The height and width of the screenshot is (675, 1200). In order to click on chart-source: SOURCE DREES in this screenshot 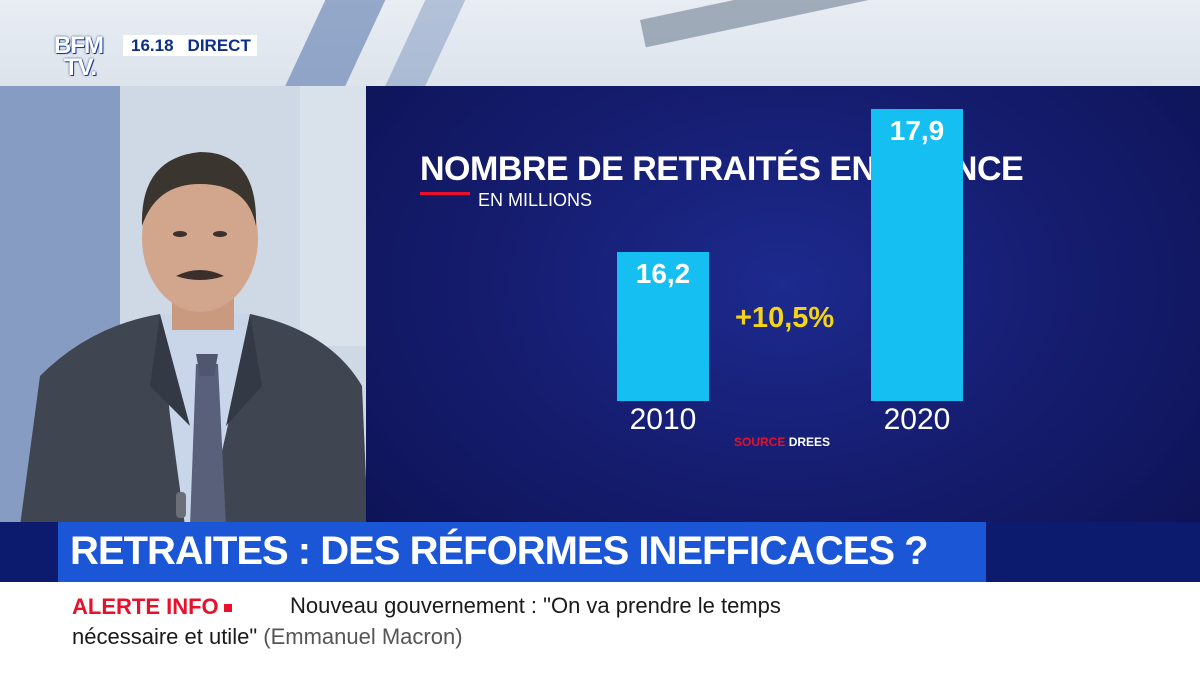, I will do `click(782, 442)`.